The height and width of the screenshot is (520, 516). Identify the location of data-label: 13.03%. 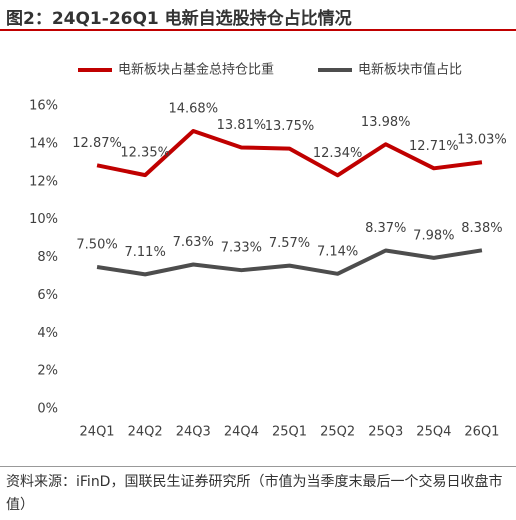
(482, 140).